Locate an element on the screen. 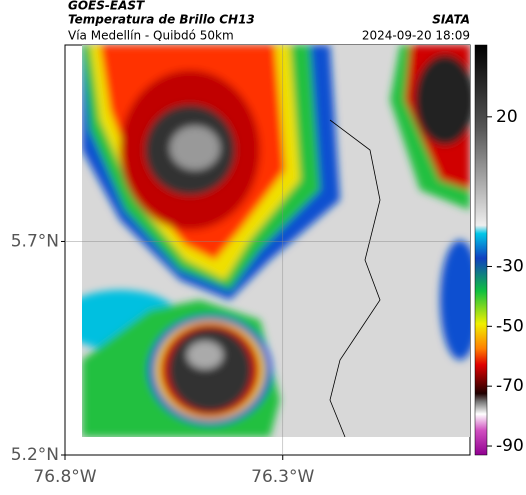  colorbar-tick-label: -50 is located at coordinates (510, 326).